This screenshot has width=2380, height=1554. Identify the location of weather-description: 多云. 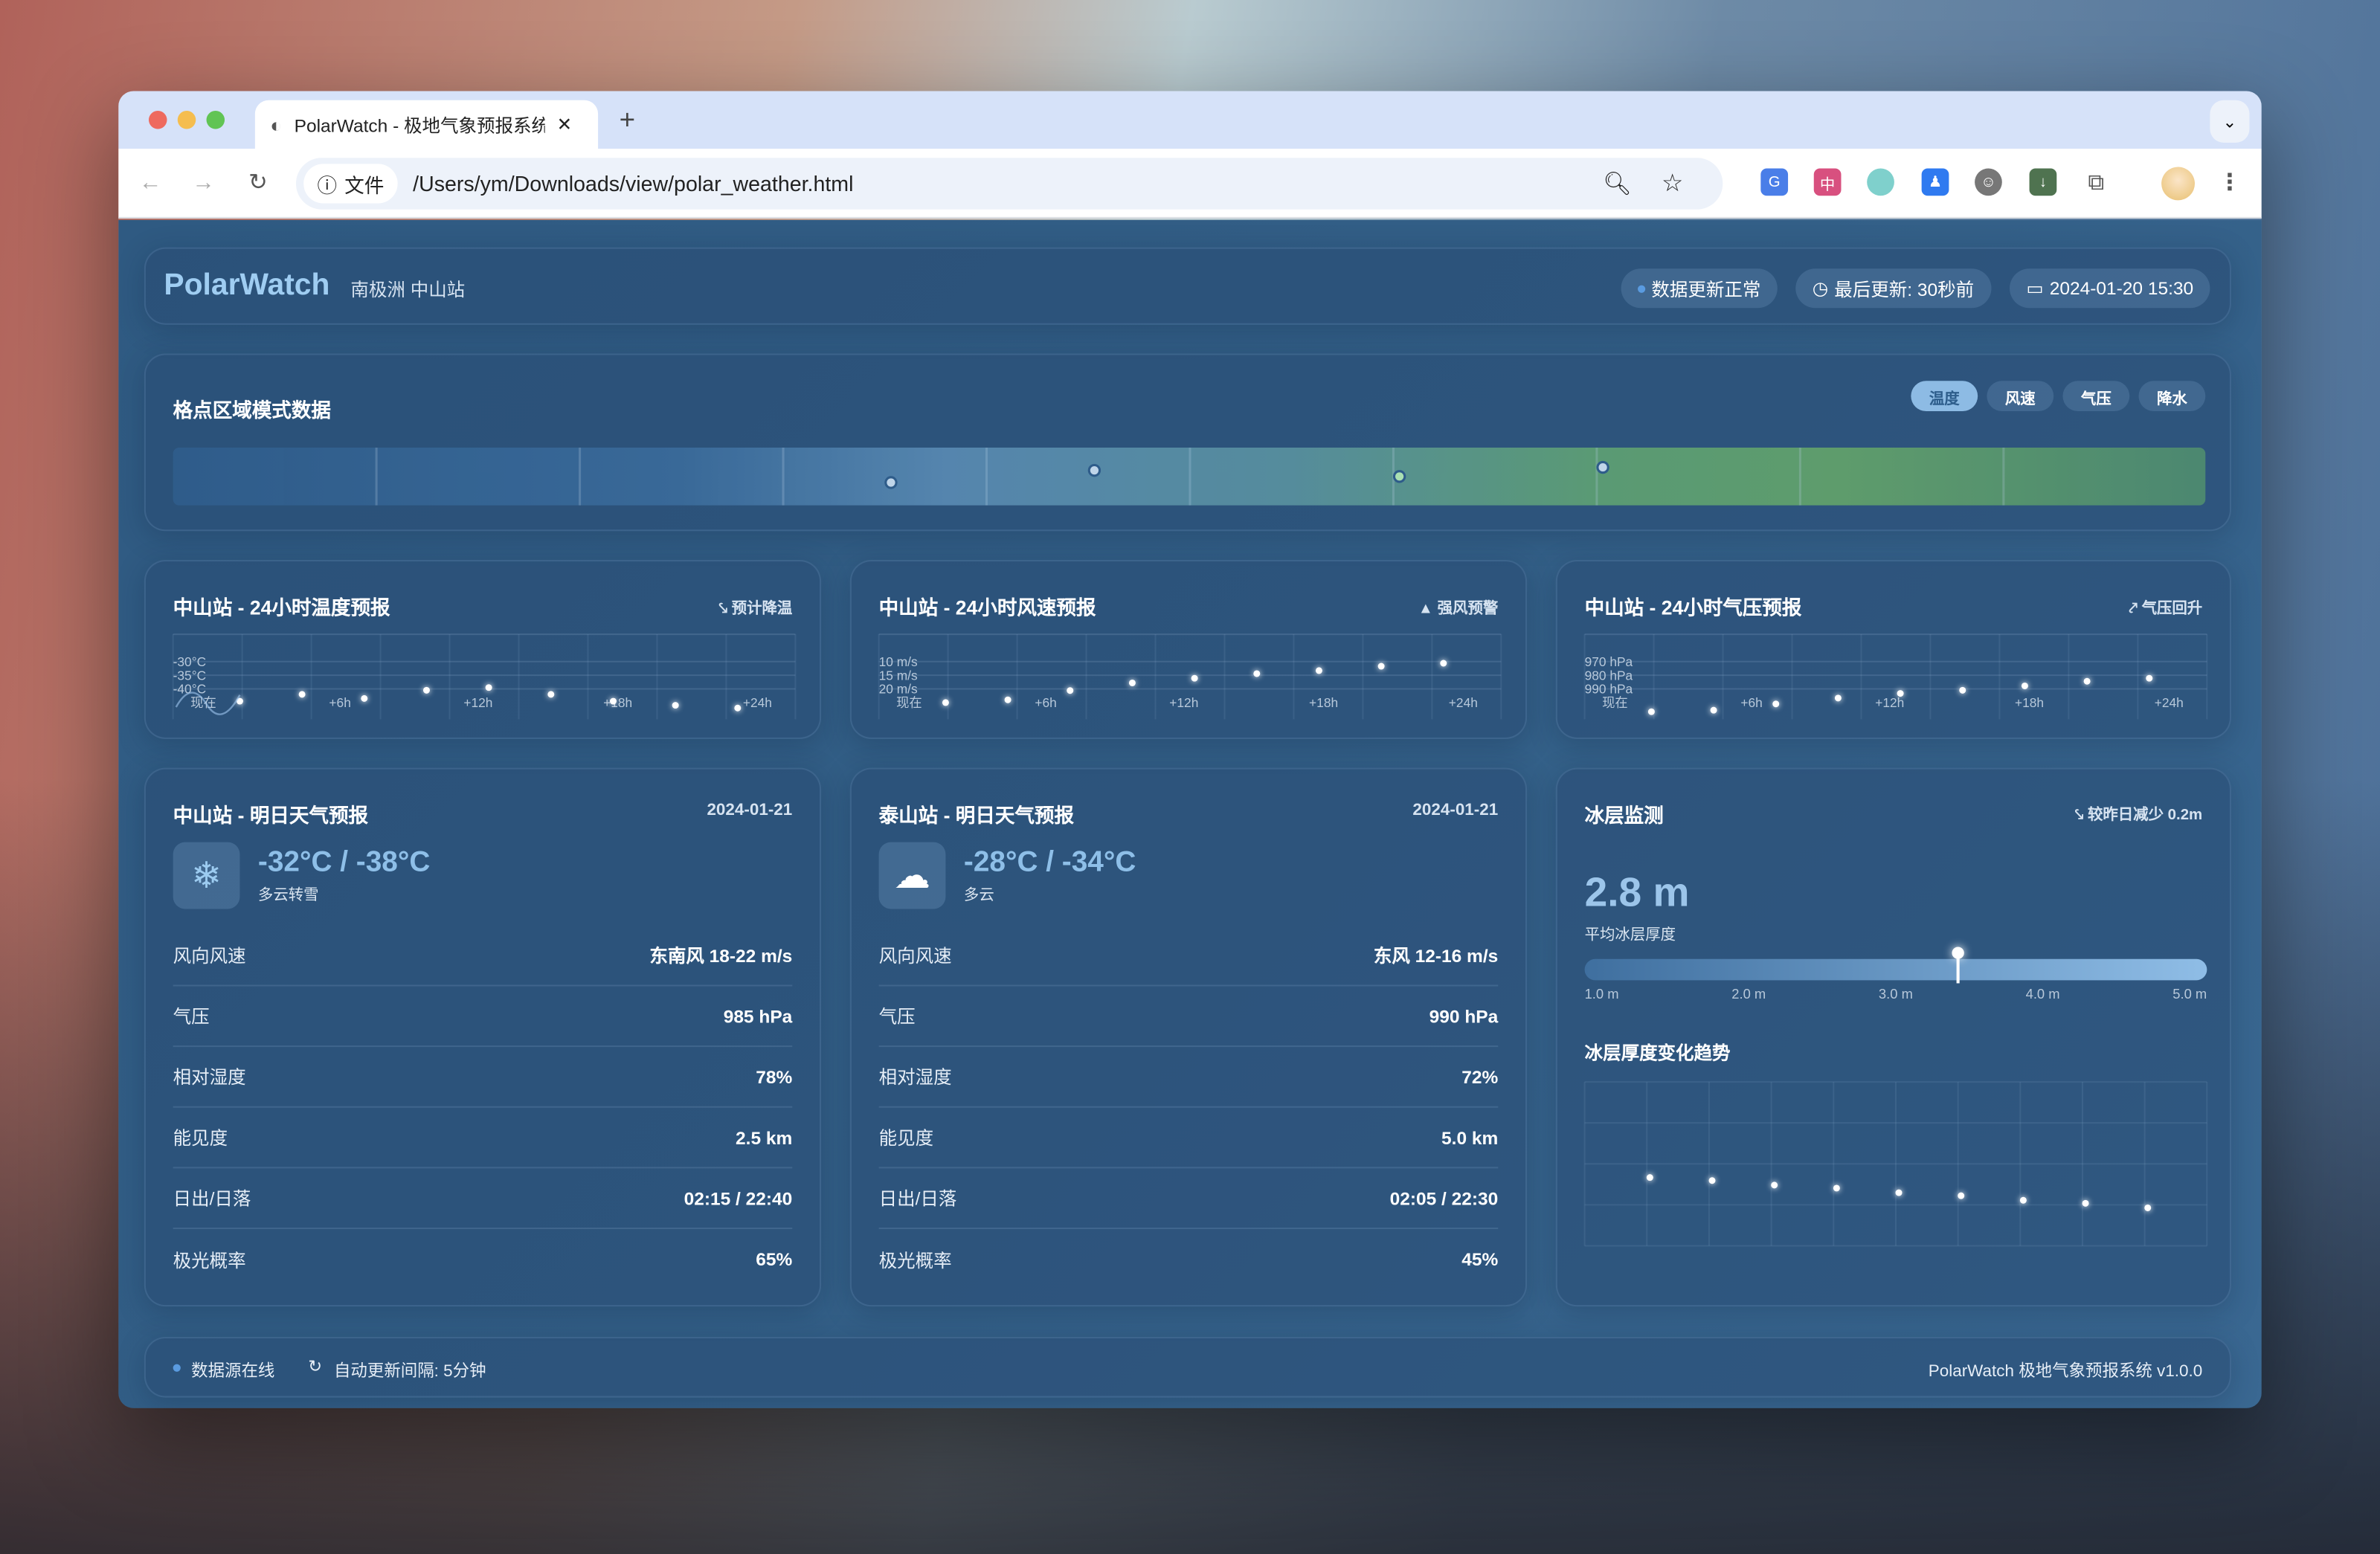
(979, 896).